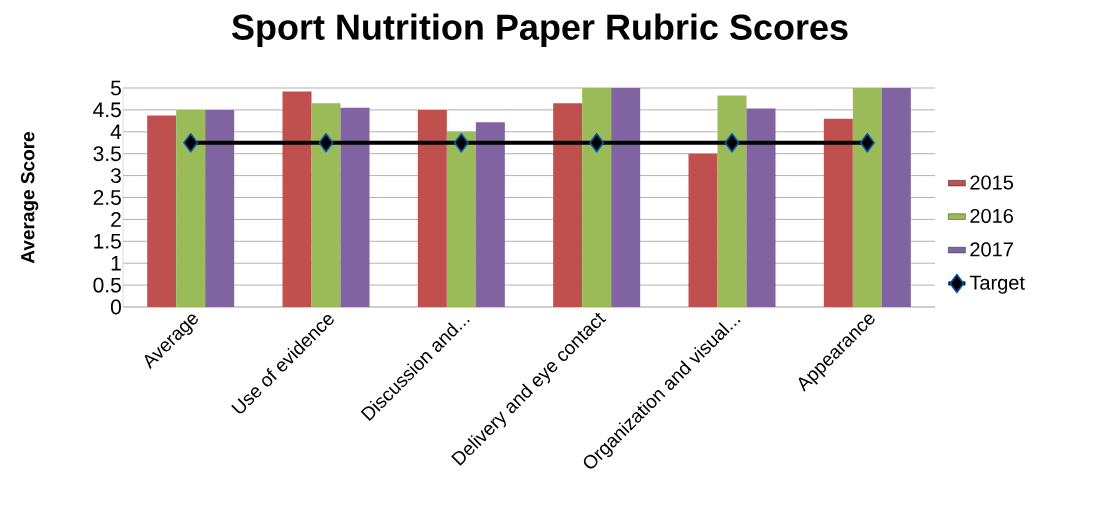 The height and width of the screenshot is (532, 1100). I want to click on y-tick-label: 3.5, so click(107, 154).